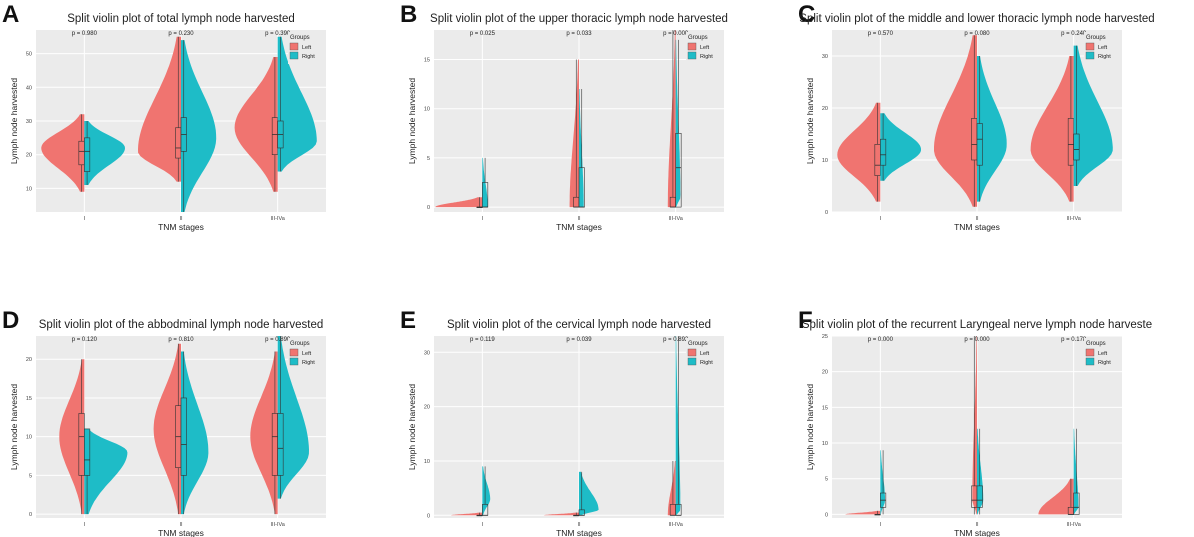 The height and width of the screenshot is (537, 1194). I want to click on panel-label: D, so click(10, 320).